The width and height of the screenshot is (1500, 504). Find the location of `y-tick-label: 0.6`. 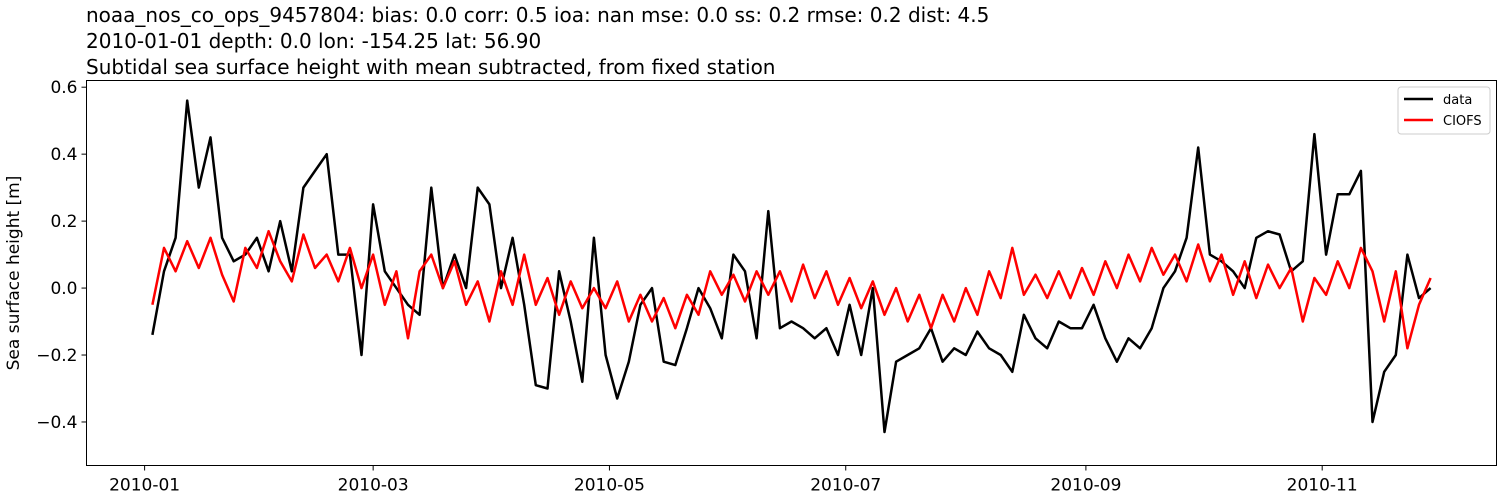

y-tick-label: 0.6 is located at coordinates (63, 88).